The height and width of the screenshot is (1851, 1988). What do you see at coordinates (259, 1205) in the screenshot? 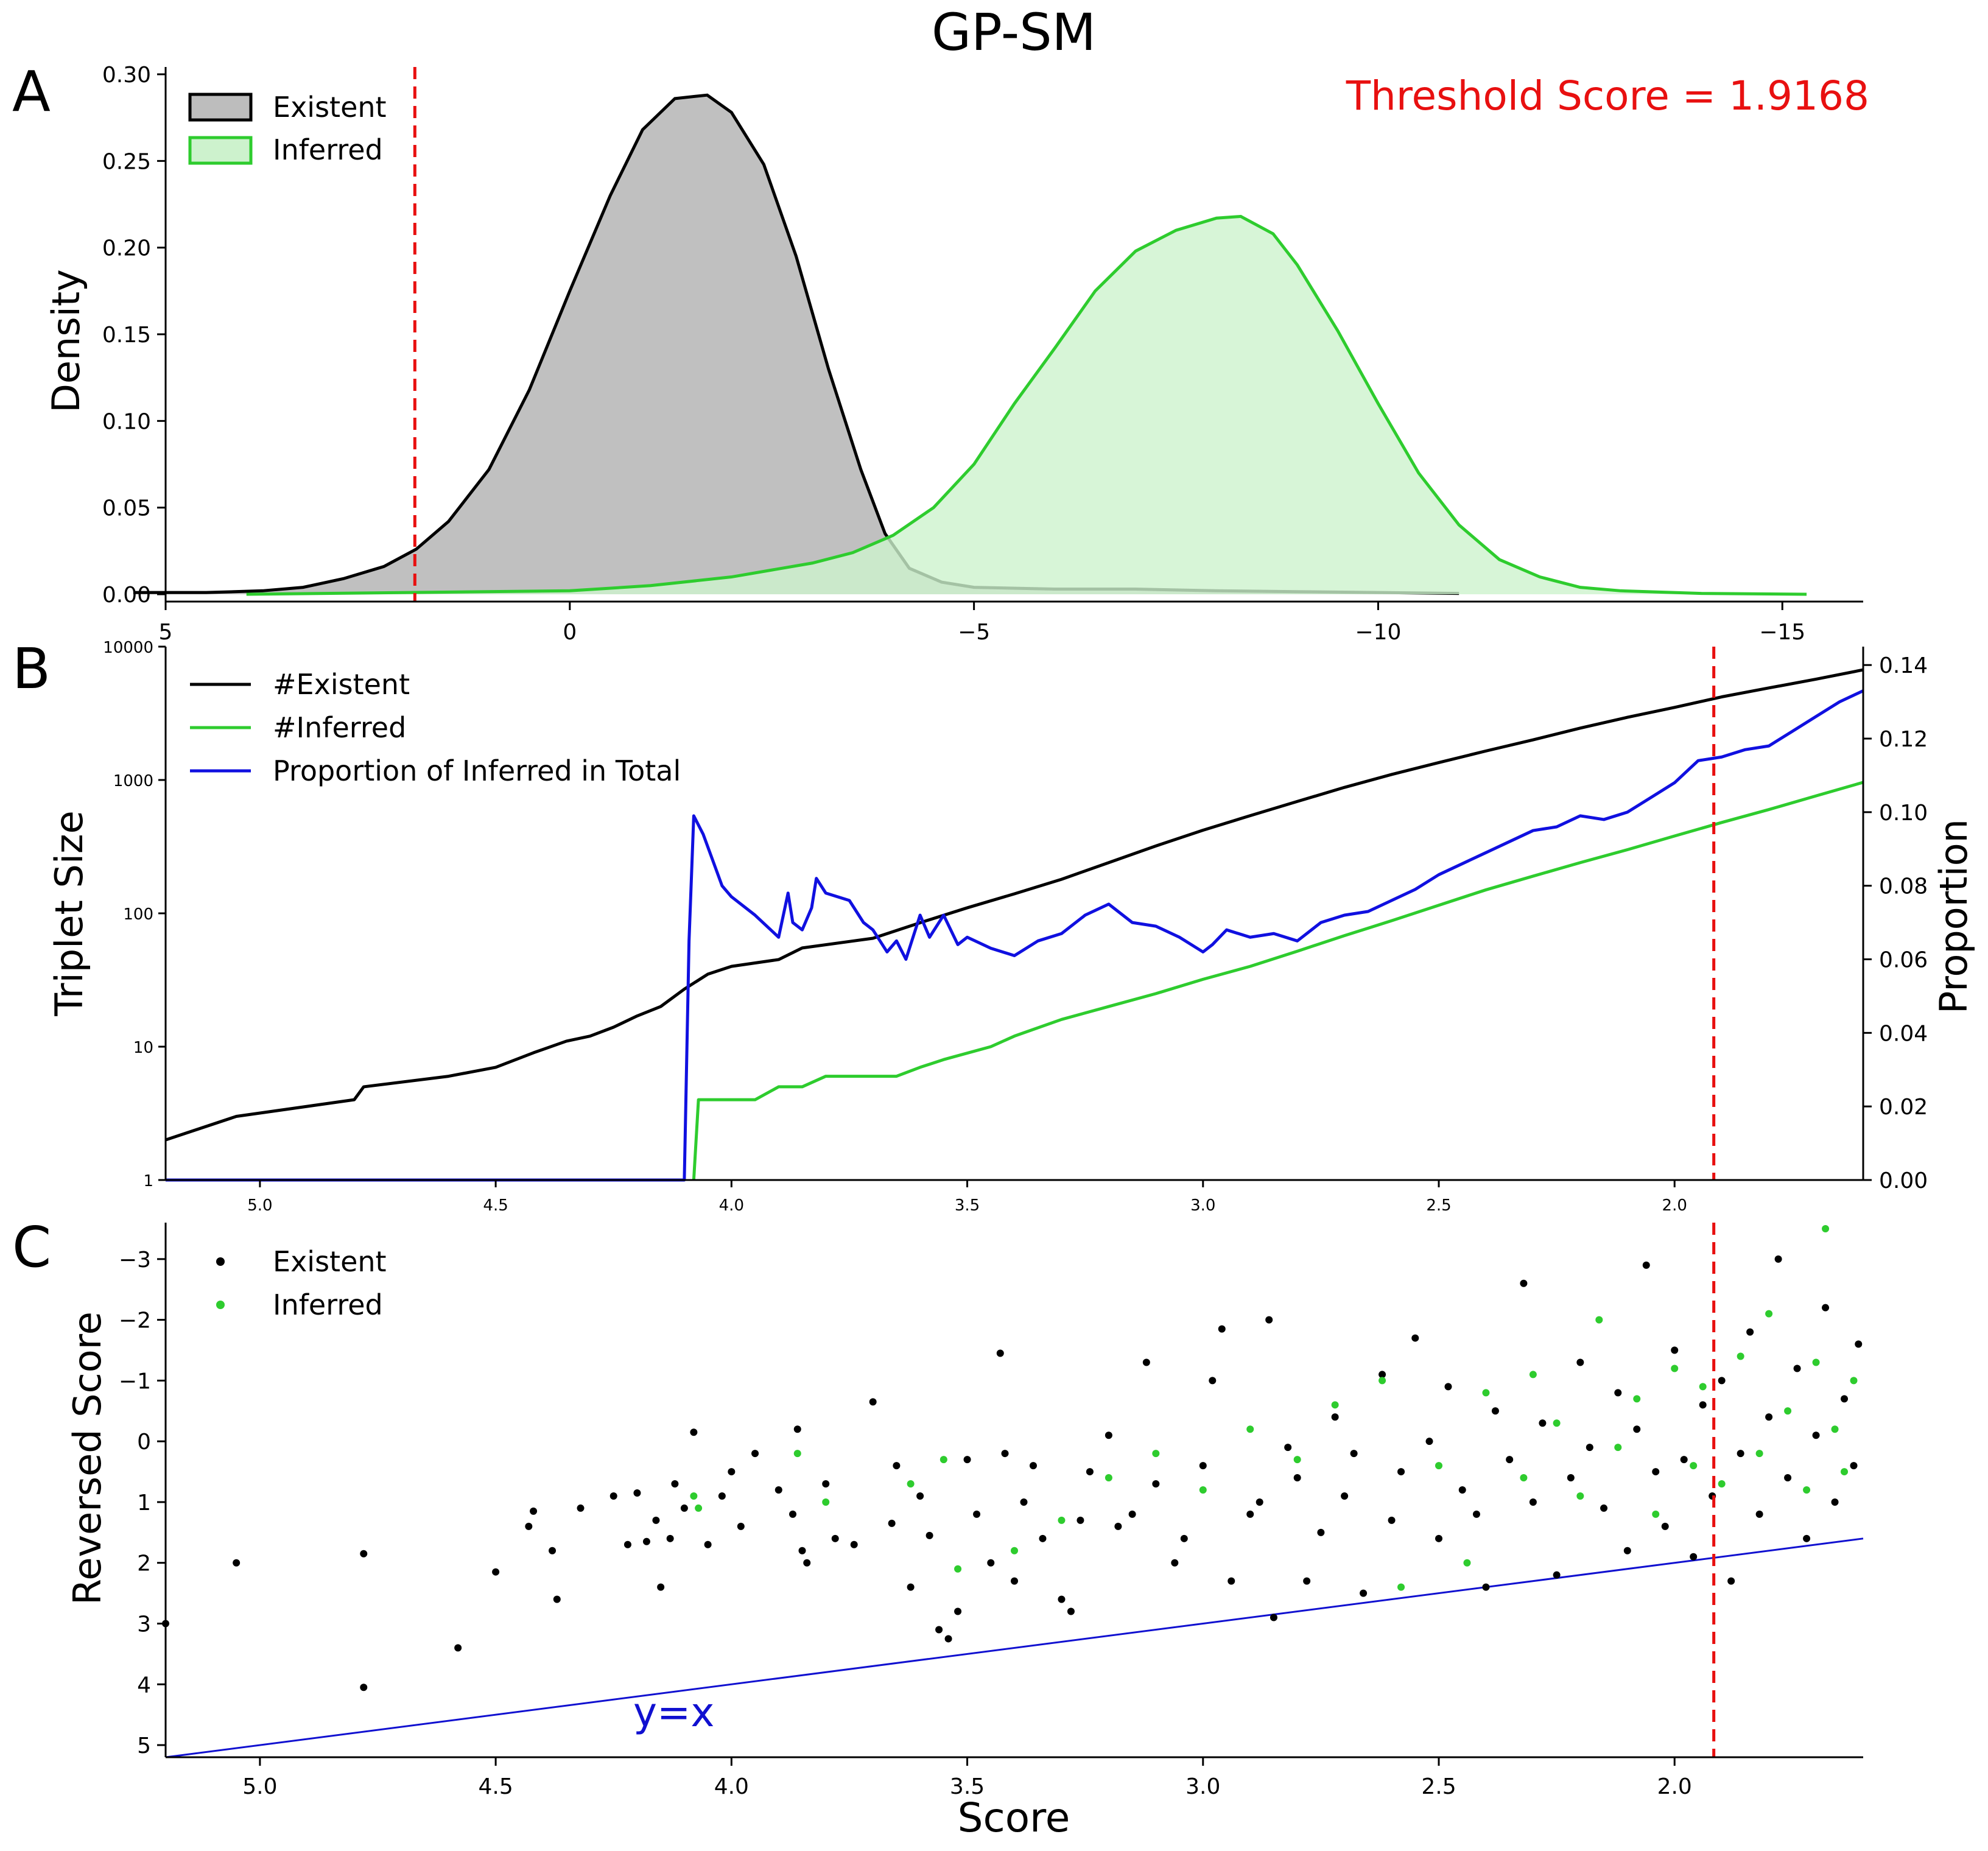
I see `triplet-x-tick-label: 5.0` at bounding box center [259, 1205].